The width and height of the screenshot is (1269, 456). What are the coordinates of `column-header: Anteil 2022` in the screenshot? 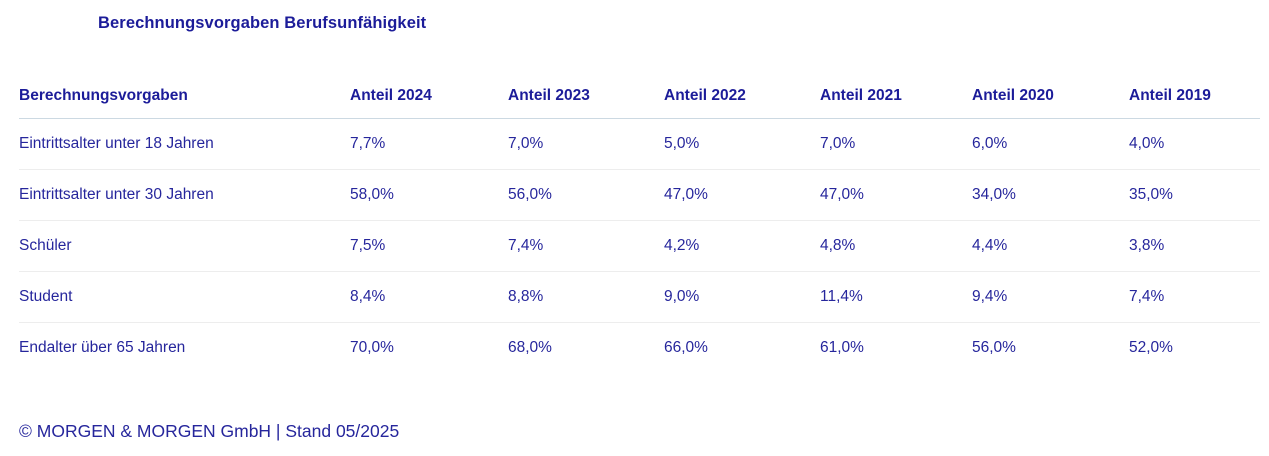 It's located at (742, 96).